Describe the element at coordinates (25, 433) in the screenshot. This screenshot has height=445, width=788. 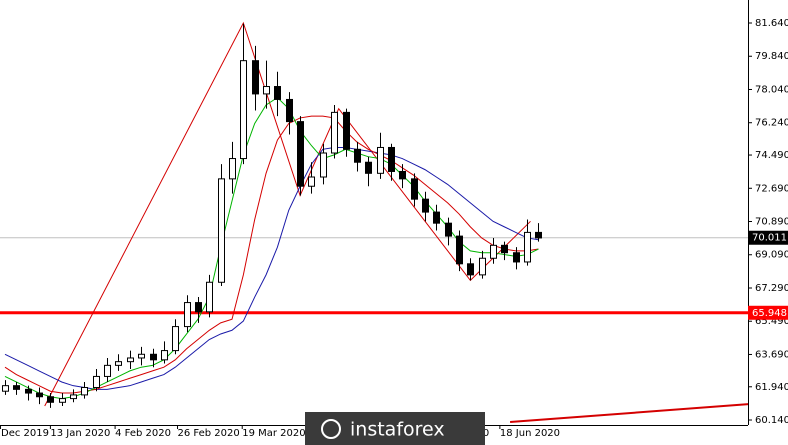
I see `x-tick-label: Dec 2019` at that location.